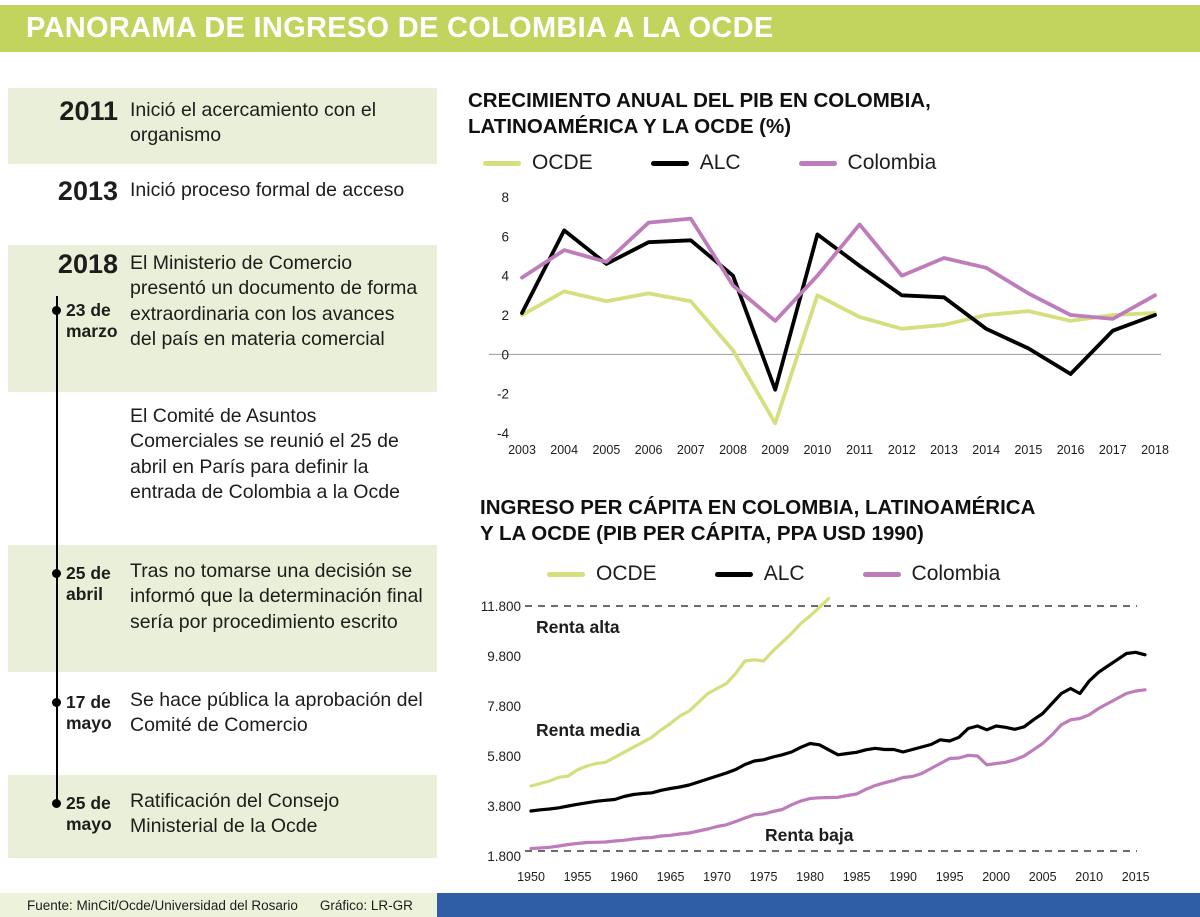 The width and height of the screenshot is (1200, 917). What do you see at coordinates (88, 111) in the screenshot?
I see `timeline-year: 2011` at bounding box center [88, 111].